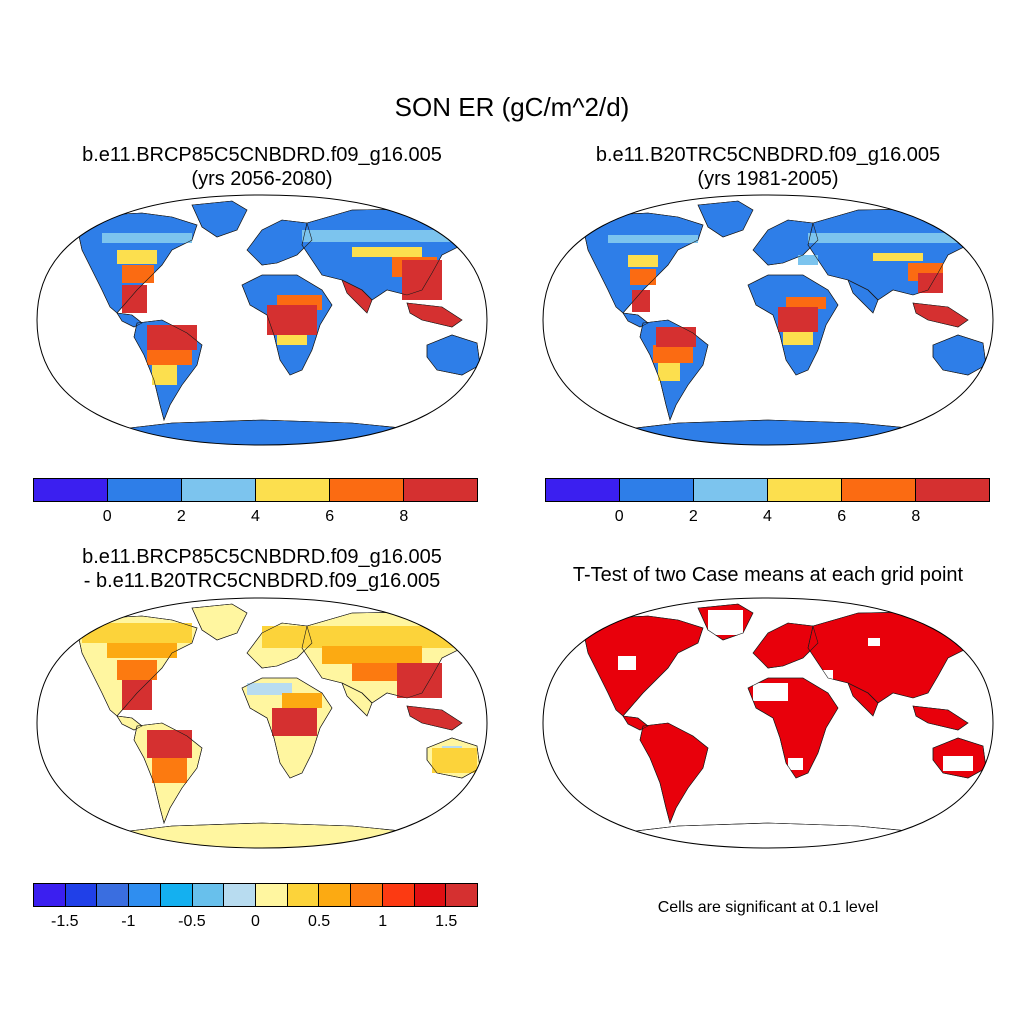 The height and width of the screenshot is (1024, 1024). I want to click on map-ttest, so click(768, 723).